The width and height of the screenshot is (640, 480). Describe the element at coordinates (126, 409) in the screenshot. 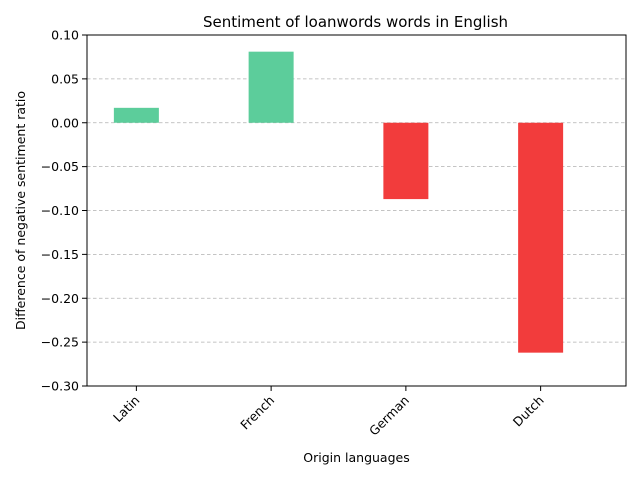

I see `x-tick-label: Latin` at that location.